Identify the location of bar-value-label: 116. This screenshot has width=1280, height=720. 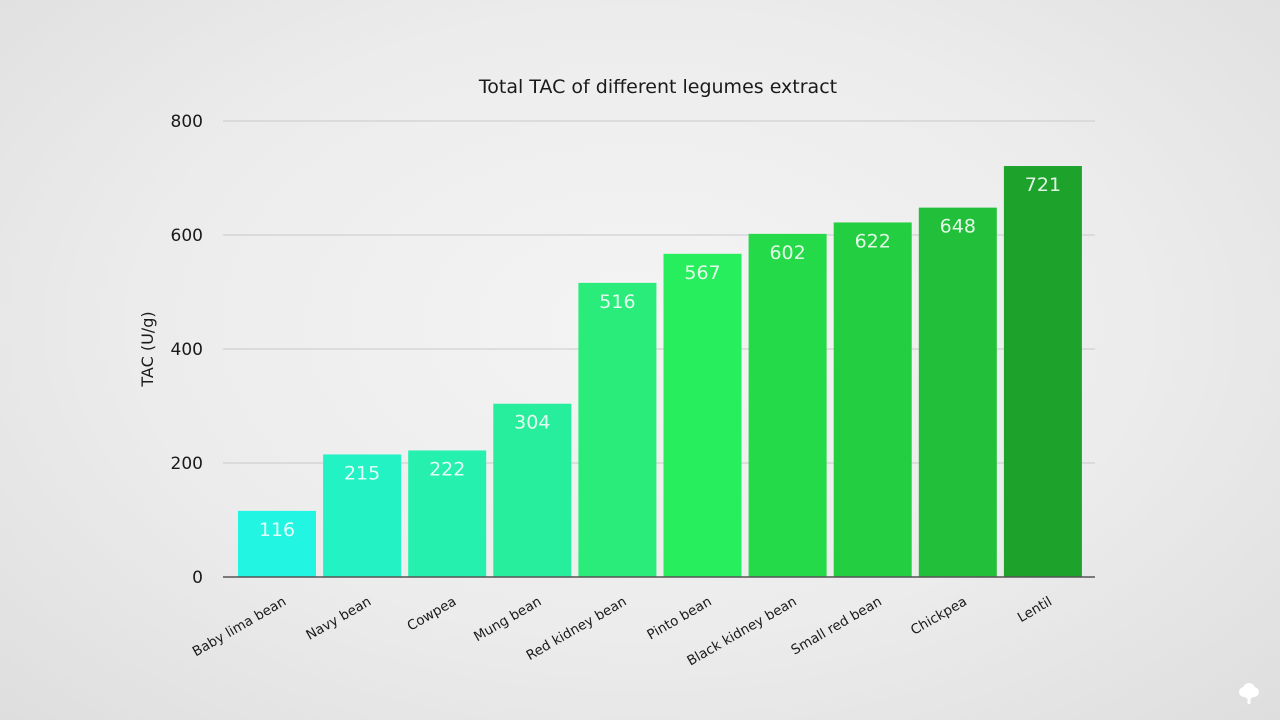
(277, 530).